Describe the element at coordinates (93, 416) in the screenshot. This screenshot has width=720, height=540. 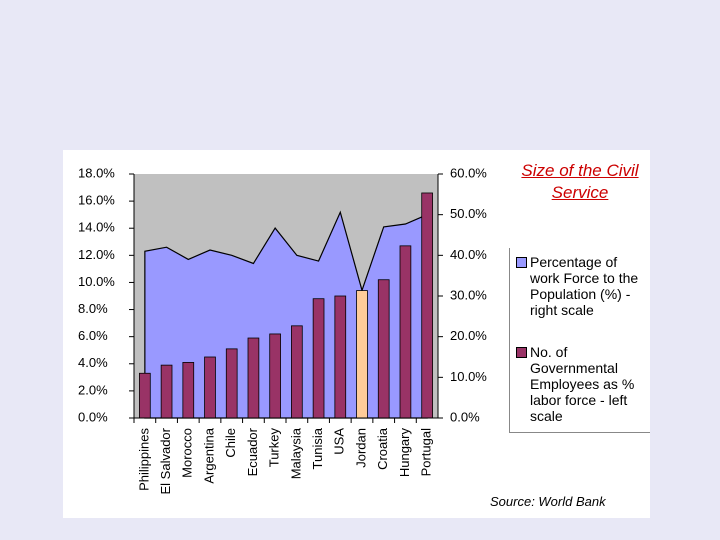
I see `y-tick-label: 0.0%` at that location.